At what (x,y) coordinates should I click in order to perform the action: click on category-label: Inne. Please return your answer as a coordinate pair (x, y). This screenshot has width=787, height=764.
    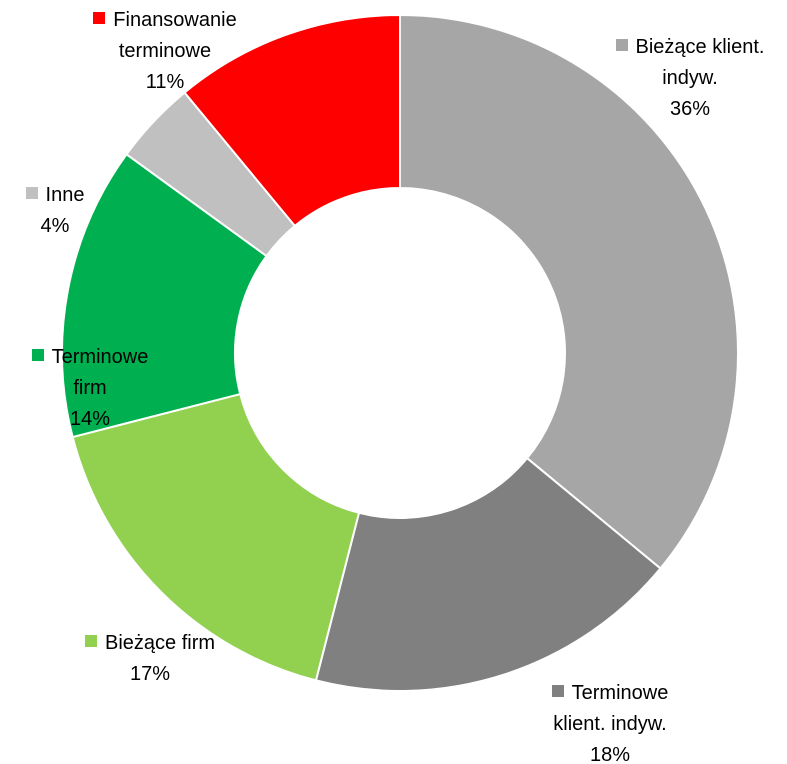
    Looking at the image, I should click on (65, 195).